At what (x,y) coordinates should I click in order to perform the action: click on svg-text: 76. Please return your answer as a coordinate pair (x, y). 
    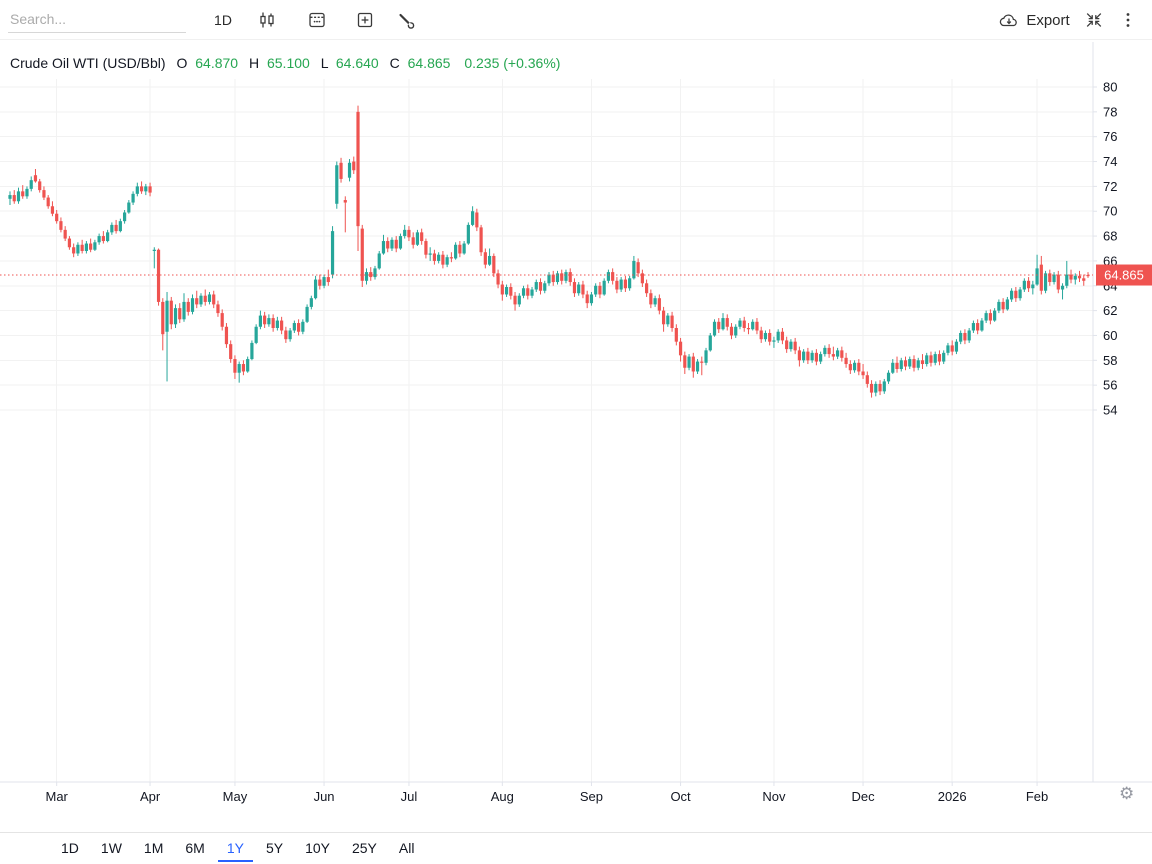
    Looking at the image, I should click on (1110, 136).